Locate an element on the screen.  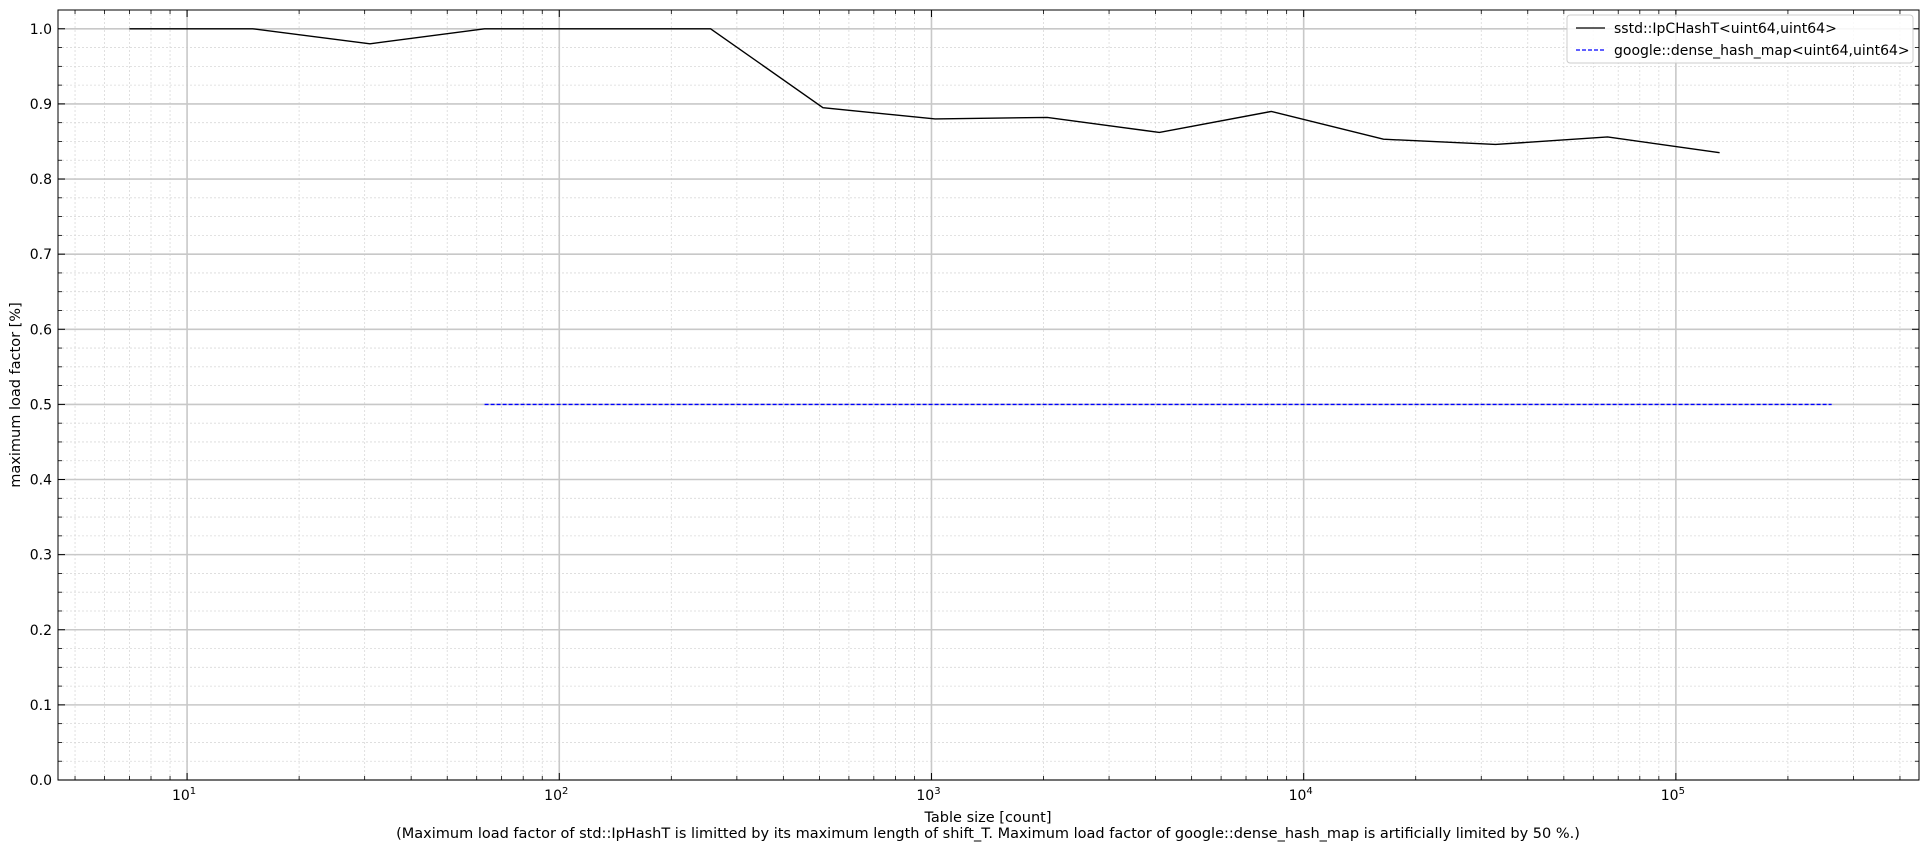
legend-box is located at coordinates (1740, 39).